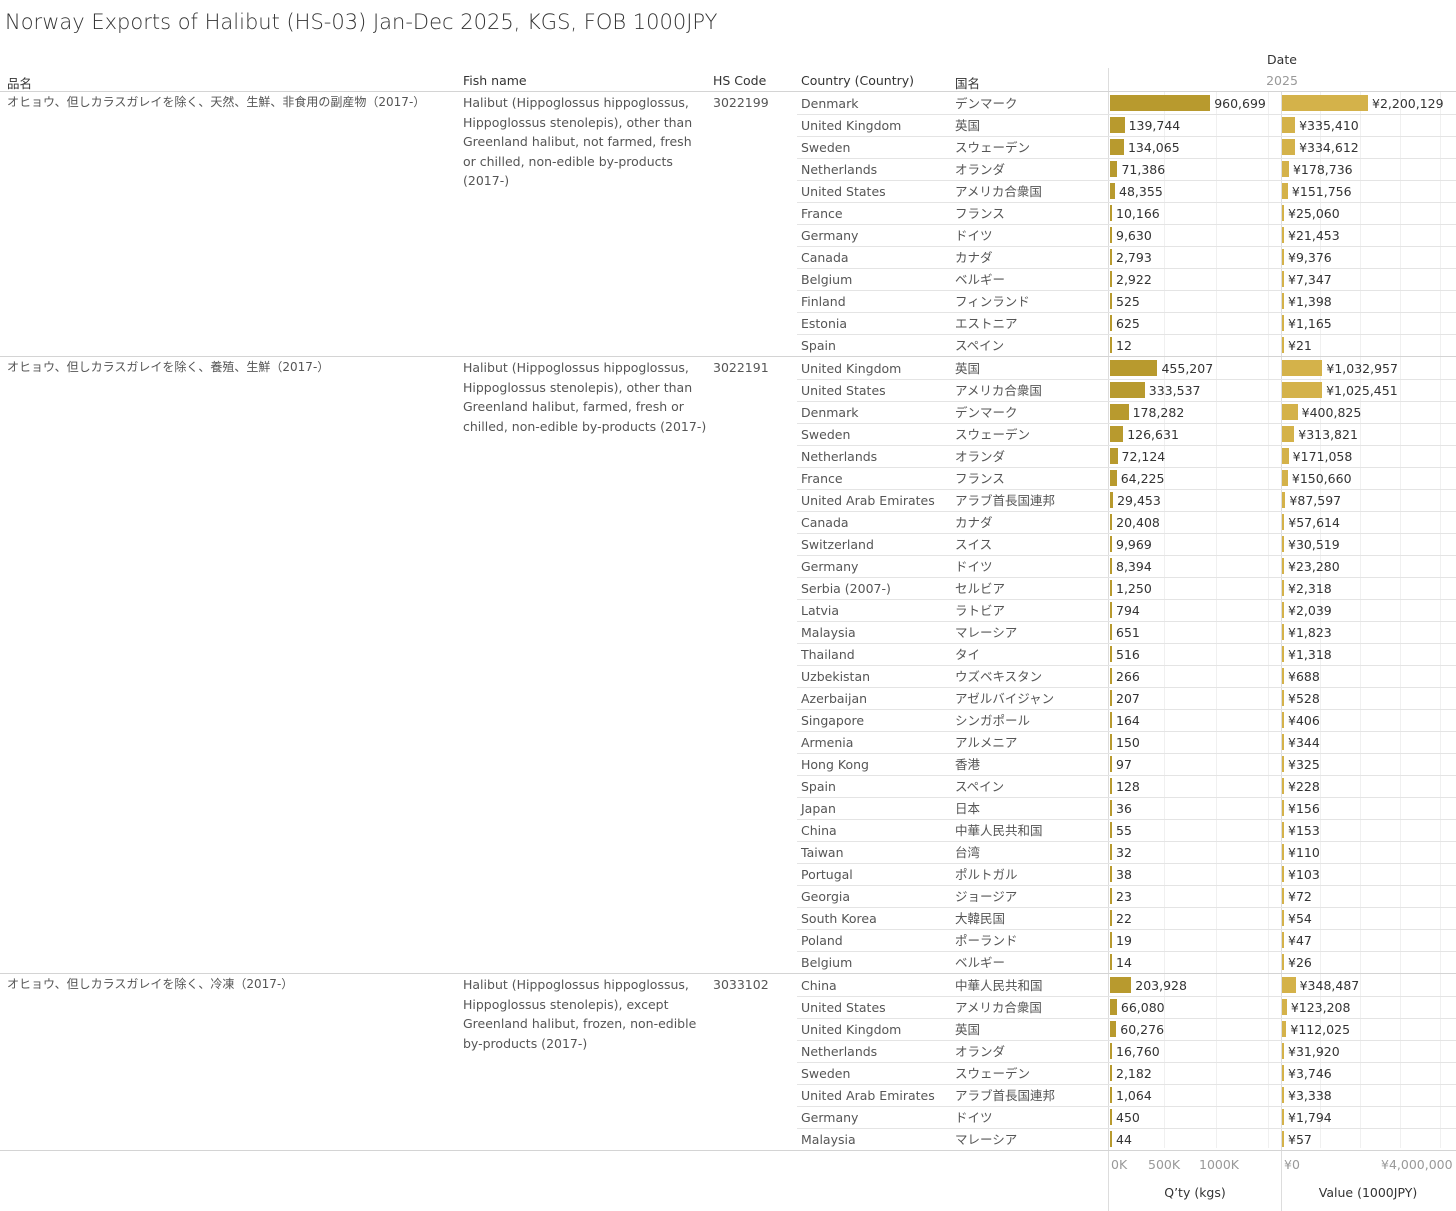  I want to click on country-name: Thailand, so click(828, 654).